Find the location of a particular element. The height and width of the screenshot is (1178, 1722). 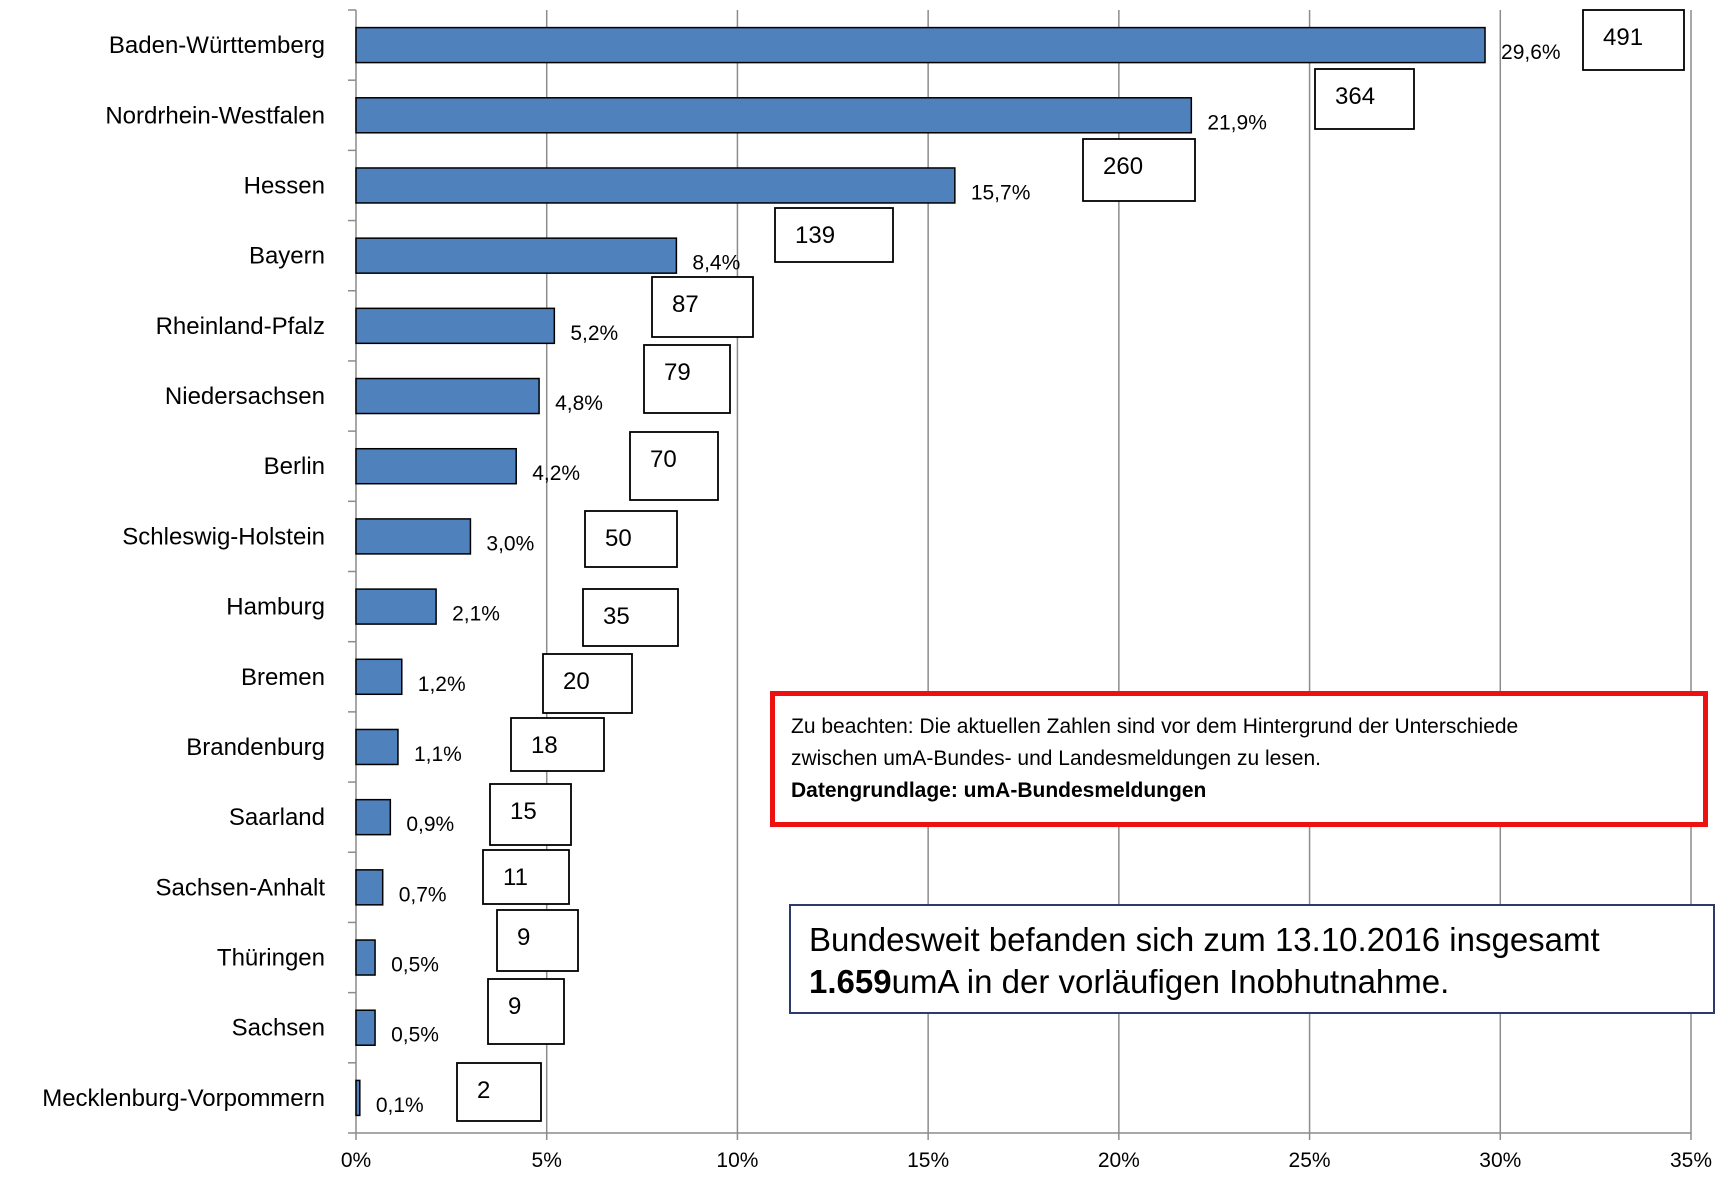

category-label: Sachsen is located at coordinates (278, 1028).